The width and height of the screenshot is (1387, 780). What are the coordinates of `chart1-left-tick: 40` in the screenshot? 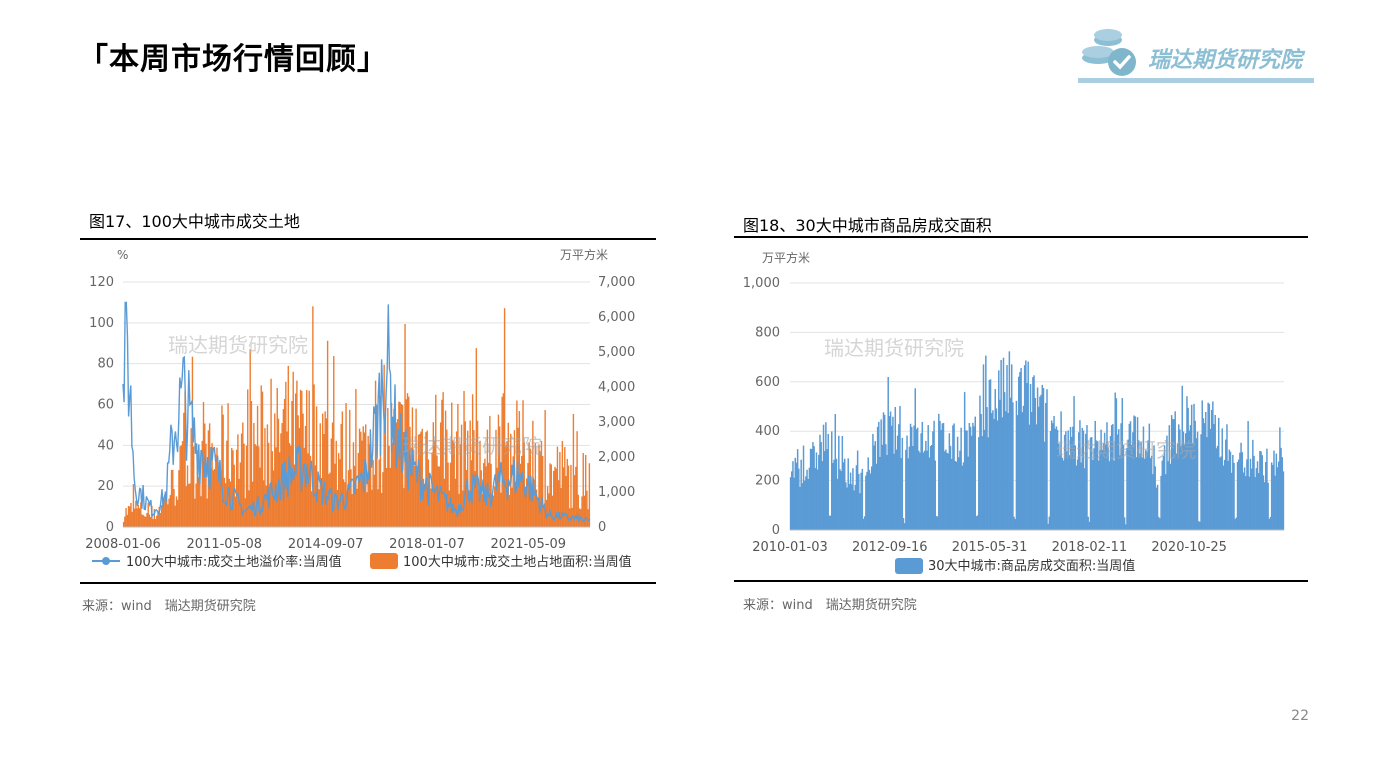 It's located at (105, 445).